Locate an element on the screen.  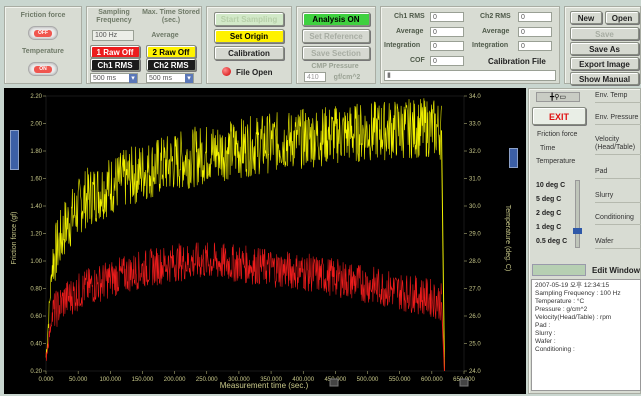
ch2-average-value: 500 ms is located at coordinates (160, 78).